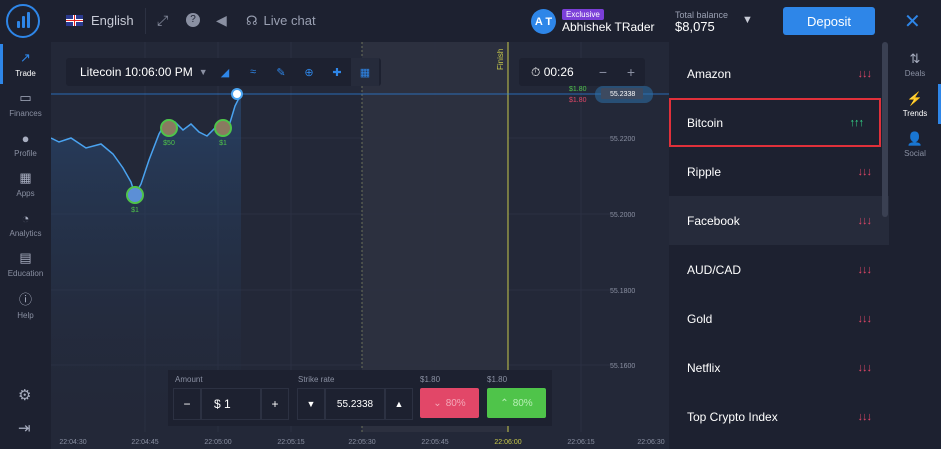 The image size is (941, 449). What do you see at coordinates (309, 72) in the screenshot?
I see `crosshair-icon: ⊕` at bounding box center [309, 72].